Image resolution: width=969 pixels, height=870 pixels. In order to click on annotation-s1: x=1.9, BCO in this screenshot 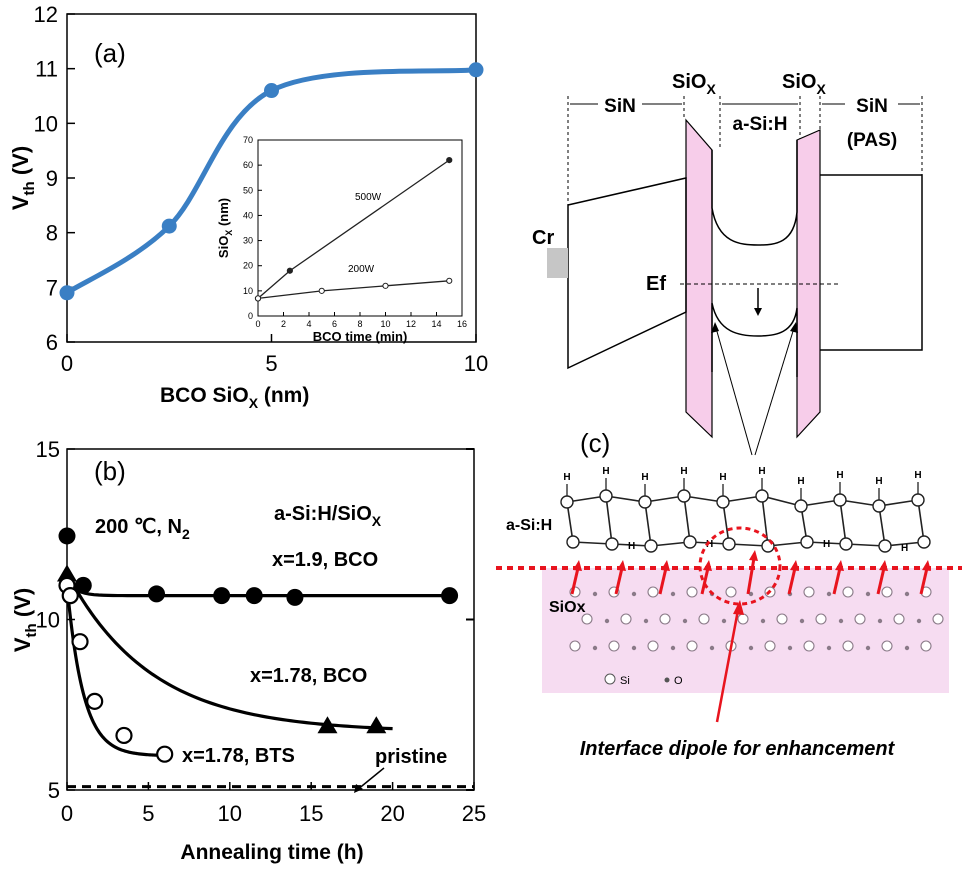, I will do `click(325, 560)`.